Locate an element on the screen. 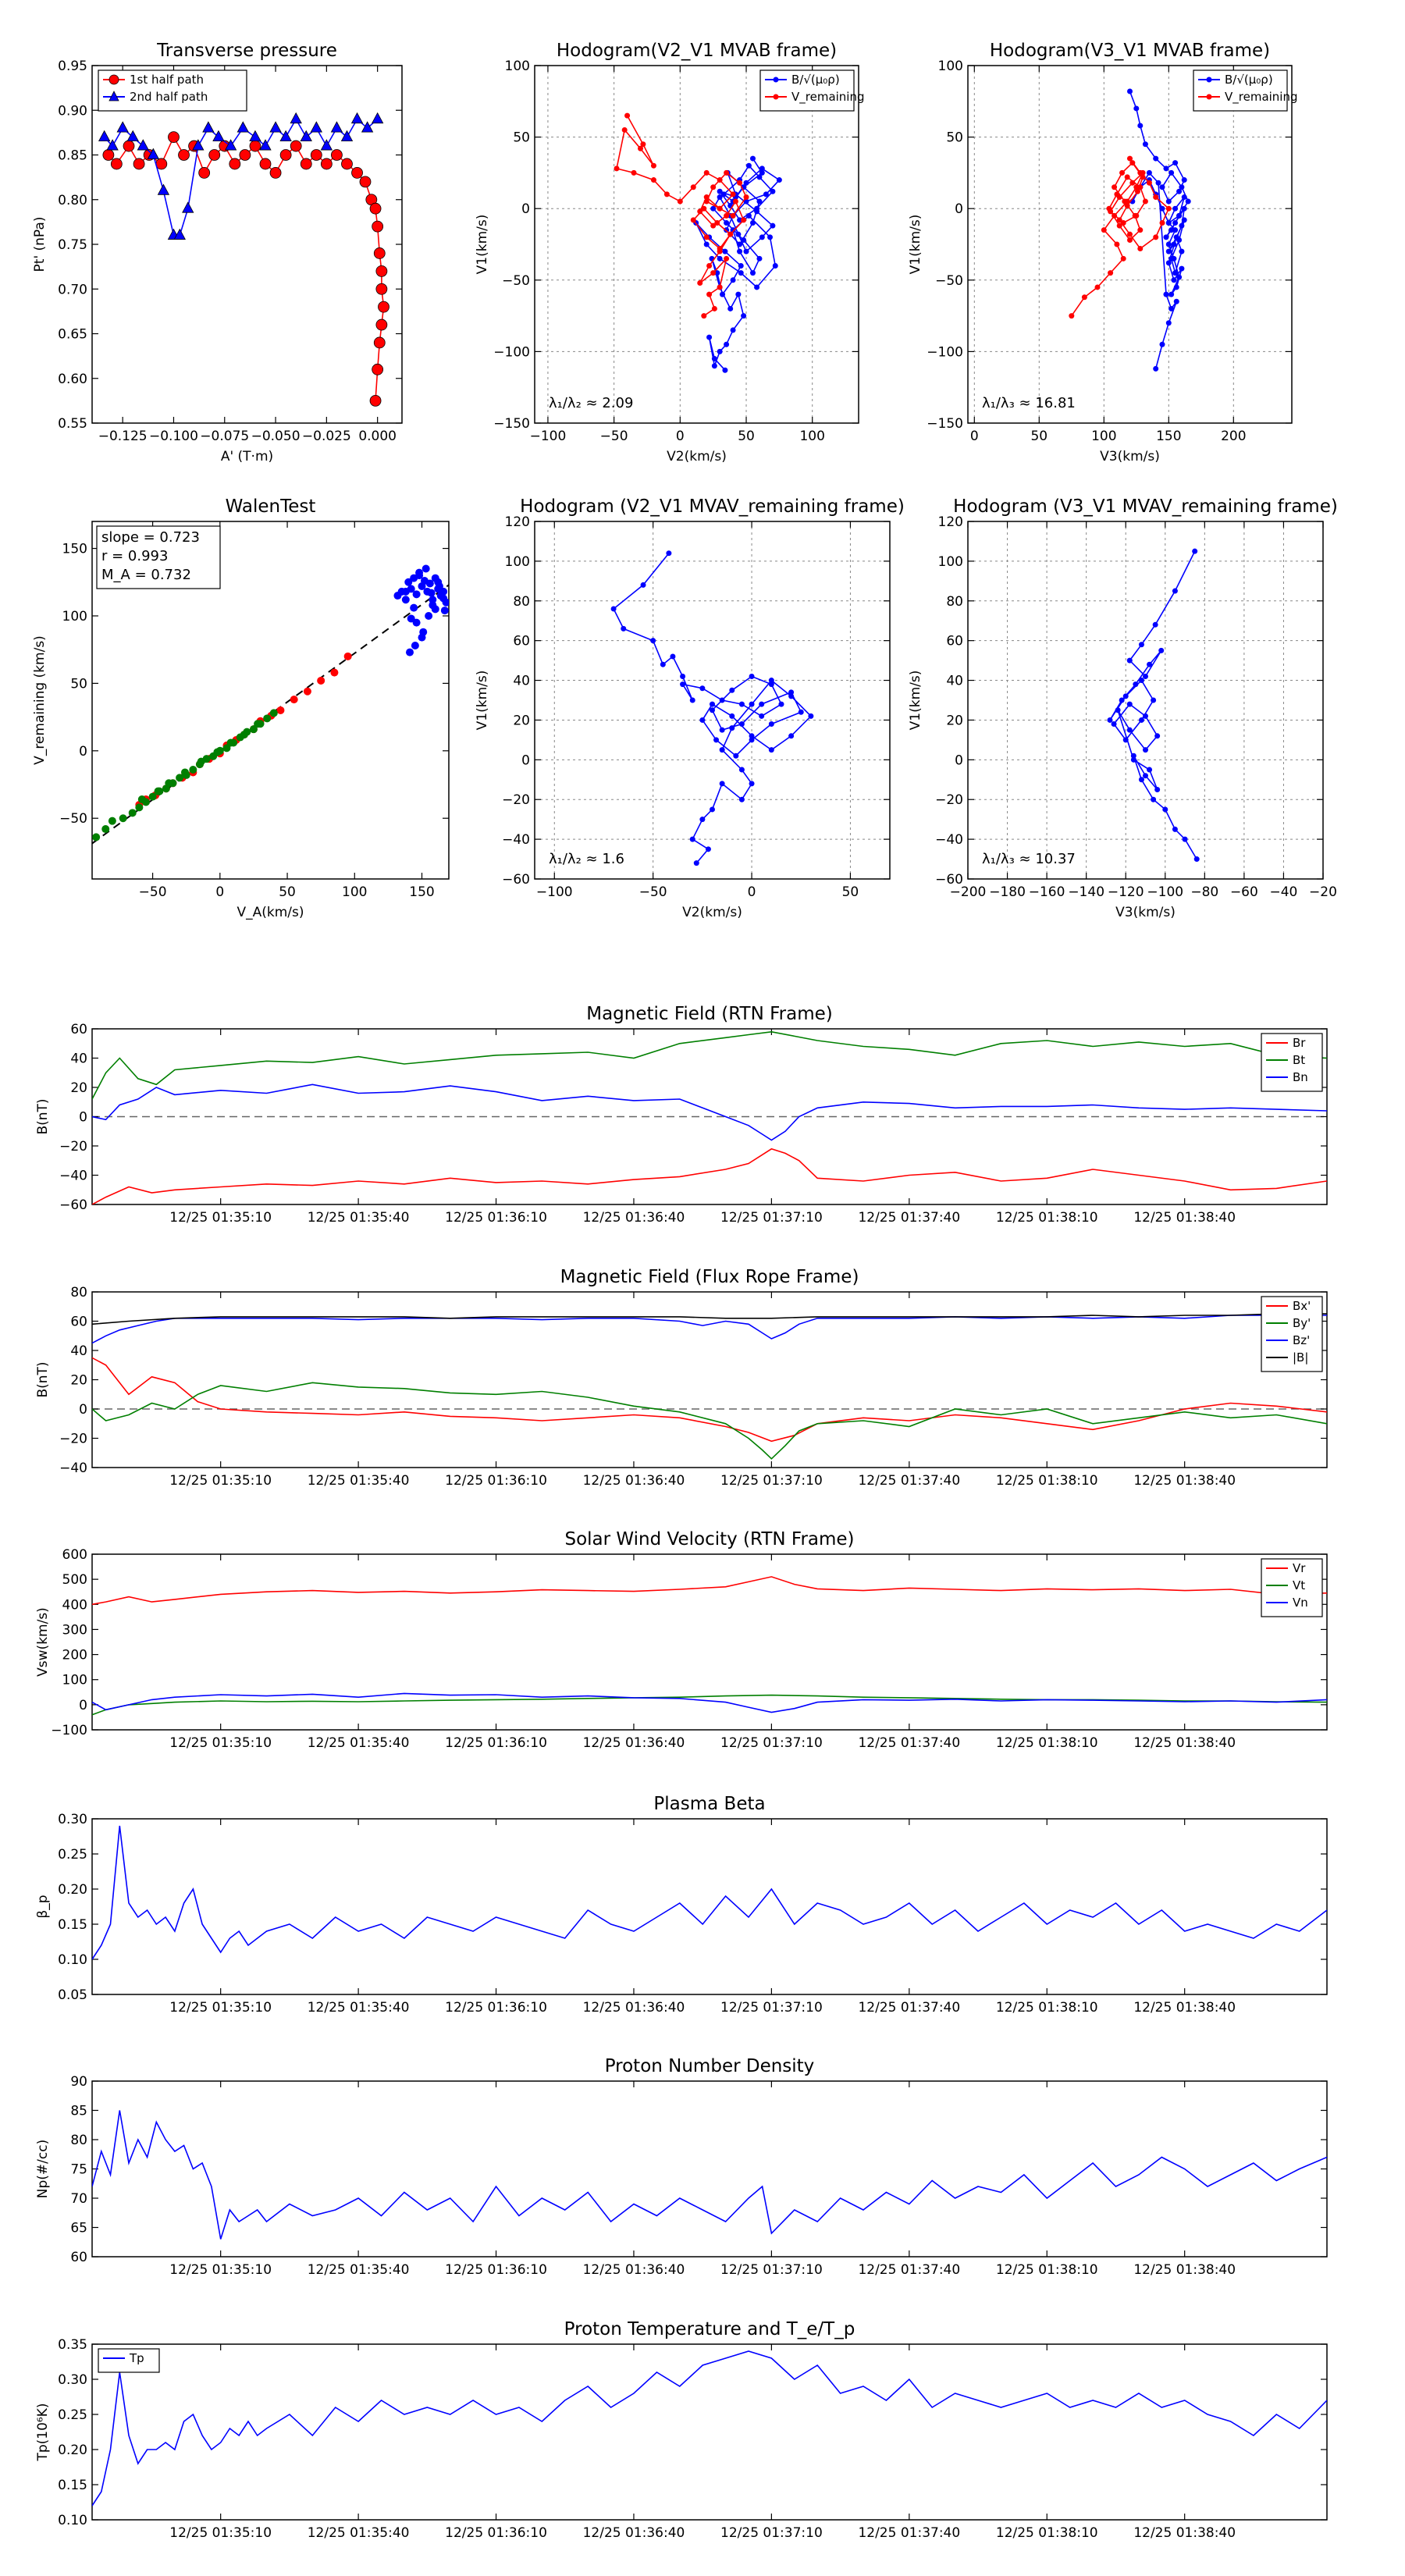 The height and width of the screenshot is (2576, 1405). x-tick-label: −100 is located at coordinates (554, 892).